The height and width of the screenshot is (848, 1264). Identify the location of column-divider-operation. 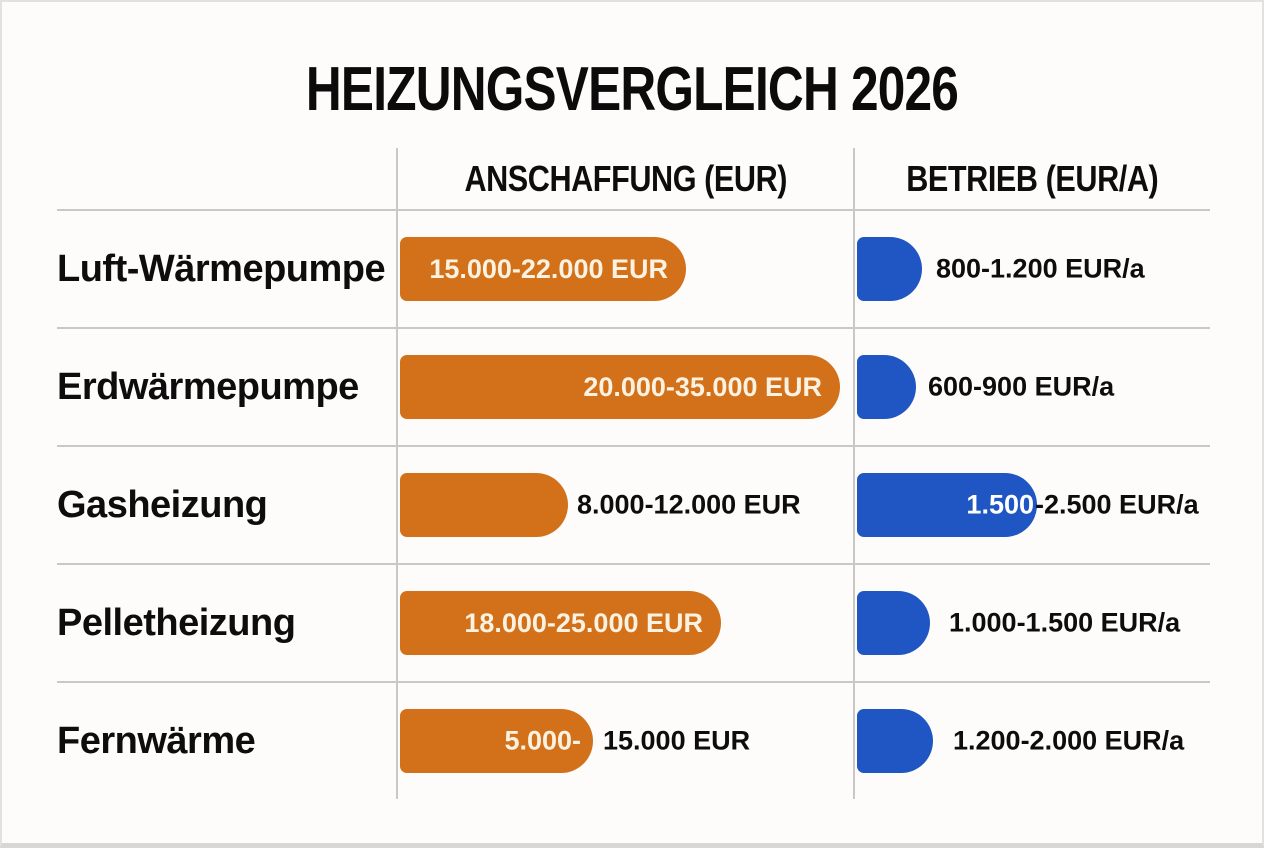
(854, 473).